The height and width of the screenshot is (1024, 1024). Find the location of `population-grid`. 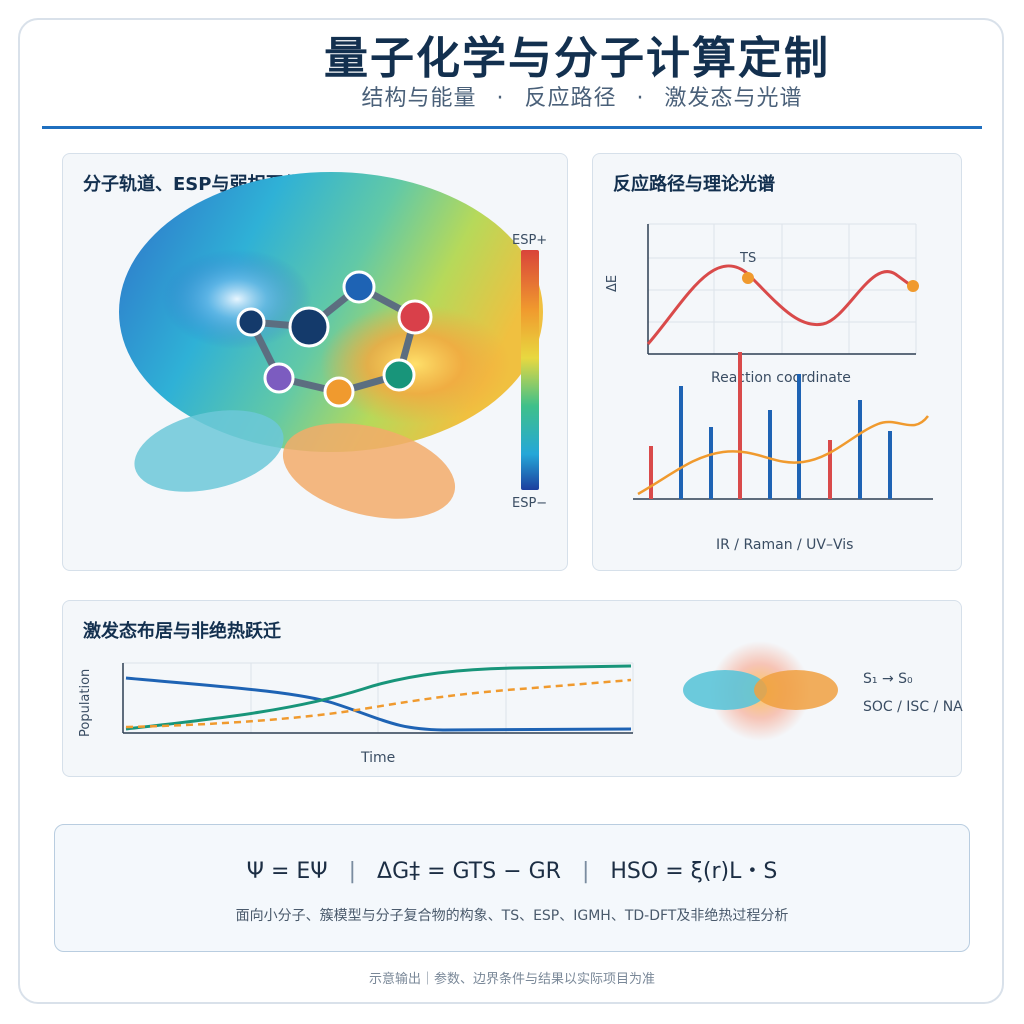

population-grid is located at coordinates (378, 697).